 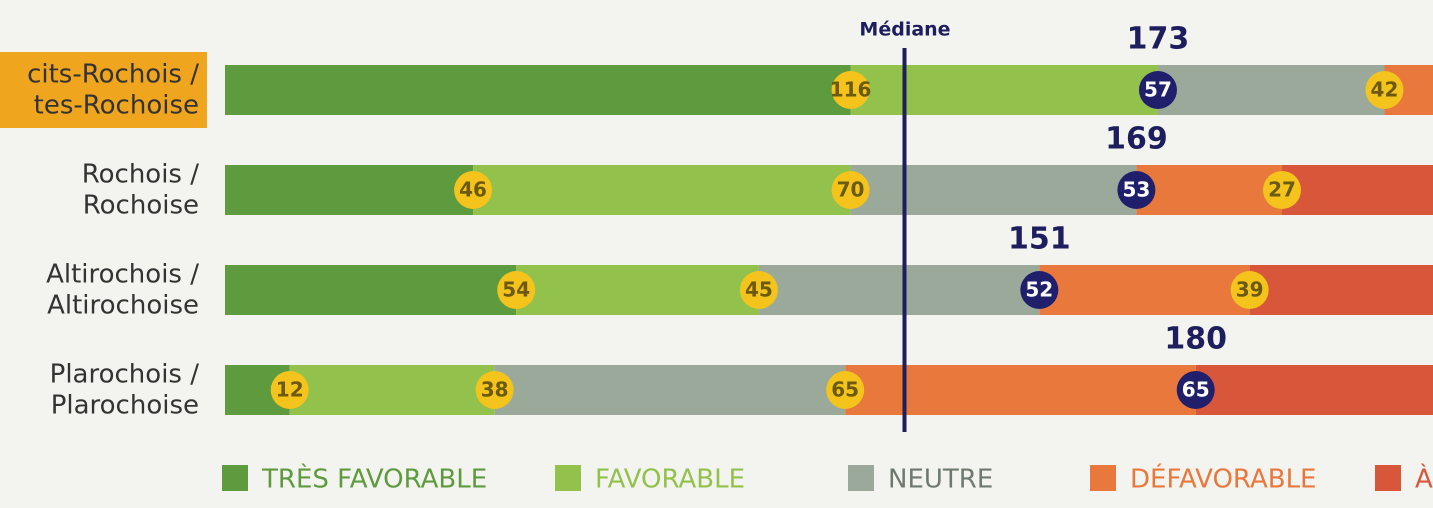 What do you see at coordinates (1136, 139) in the screenshot?
I see `total-label: 169` at bounding box center [1136, 139].